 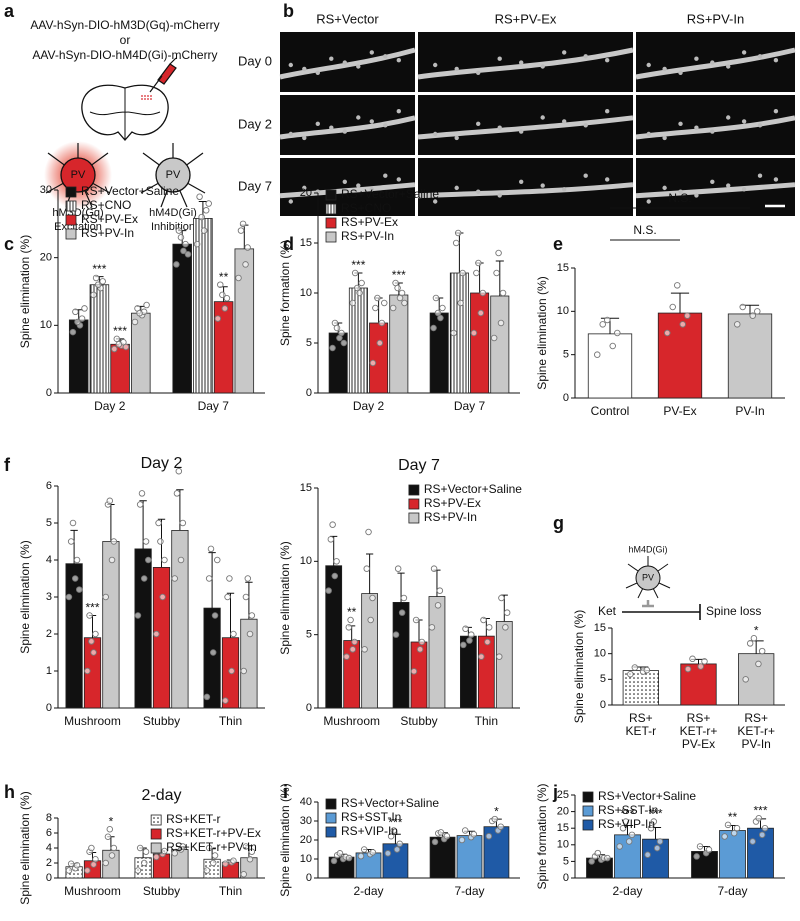 I want to click on y-tick-label: 40, so click(x=306, y=802).